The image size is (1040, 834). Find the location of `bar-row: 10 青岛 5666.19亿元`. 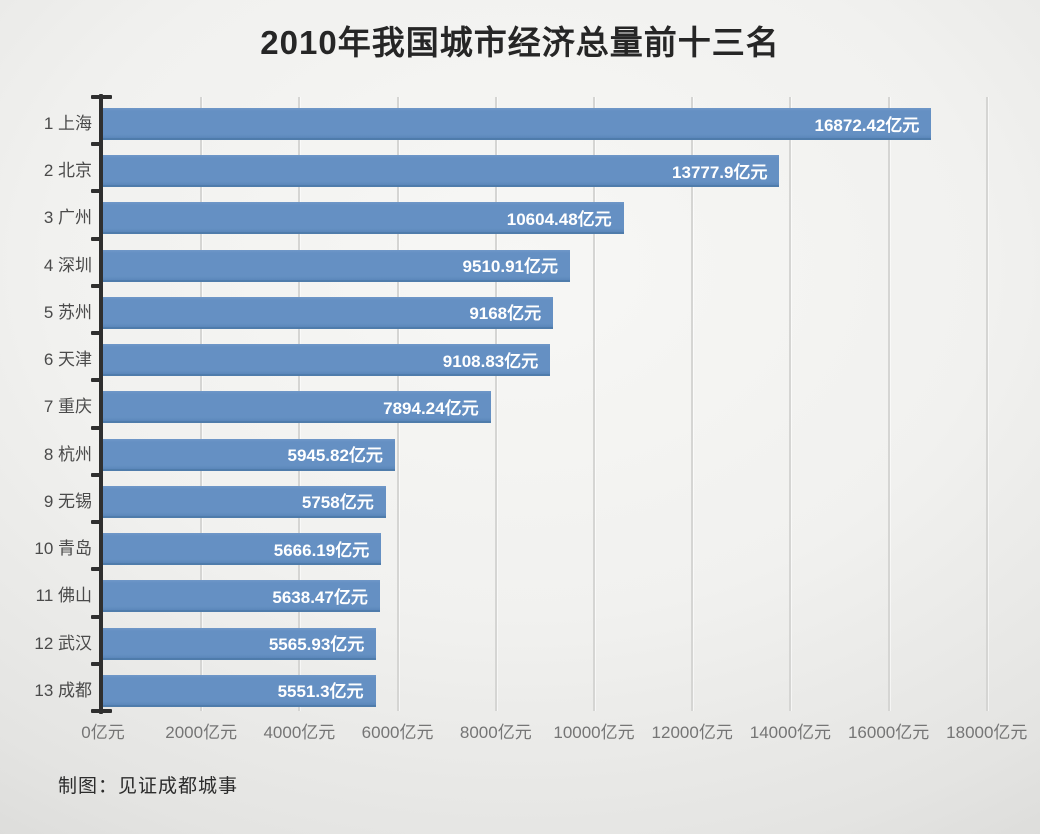

bar-row: 10 青岛 5666.19亿元 is located at coordinates (520, 545).